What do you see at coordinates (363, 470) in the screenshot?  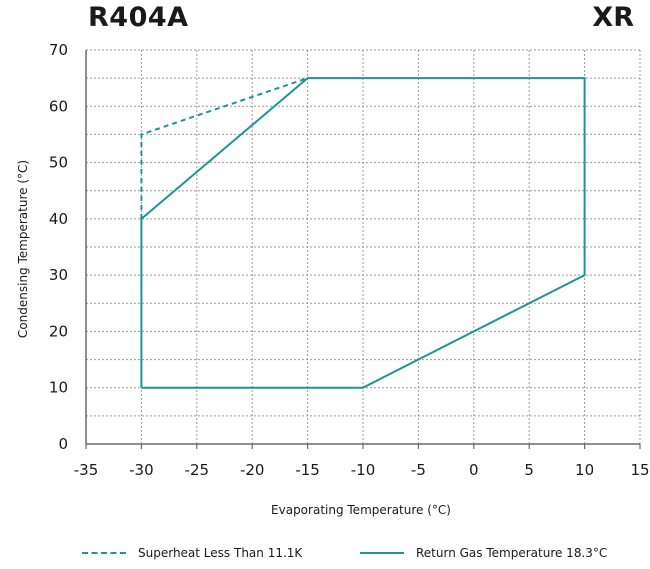 I see `x-tick-label: -10` at bounding box center [363, 470].